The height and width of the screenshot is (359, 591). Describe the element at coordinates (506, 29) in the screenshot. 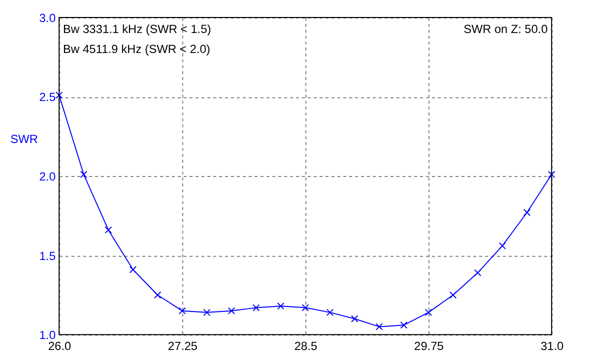

I see `annotation: SWR on Z: 50.0` at that location.